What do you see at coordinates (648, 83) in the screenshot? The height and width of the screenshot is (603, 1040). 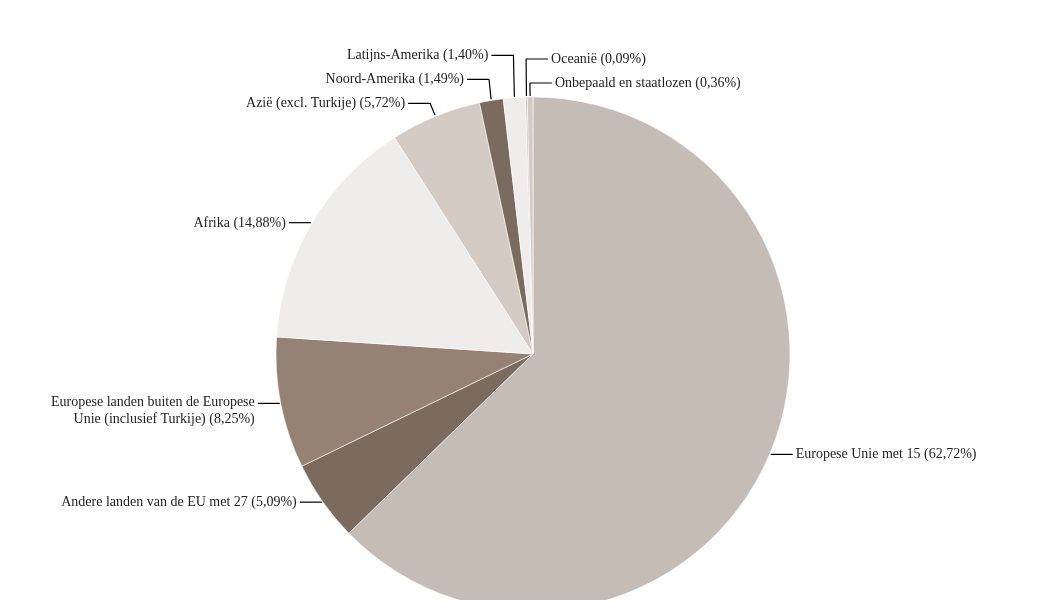 I see `slice-label: Onbepaald en staatlozen (0,36%)` at bounding box center [648, 83].